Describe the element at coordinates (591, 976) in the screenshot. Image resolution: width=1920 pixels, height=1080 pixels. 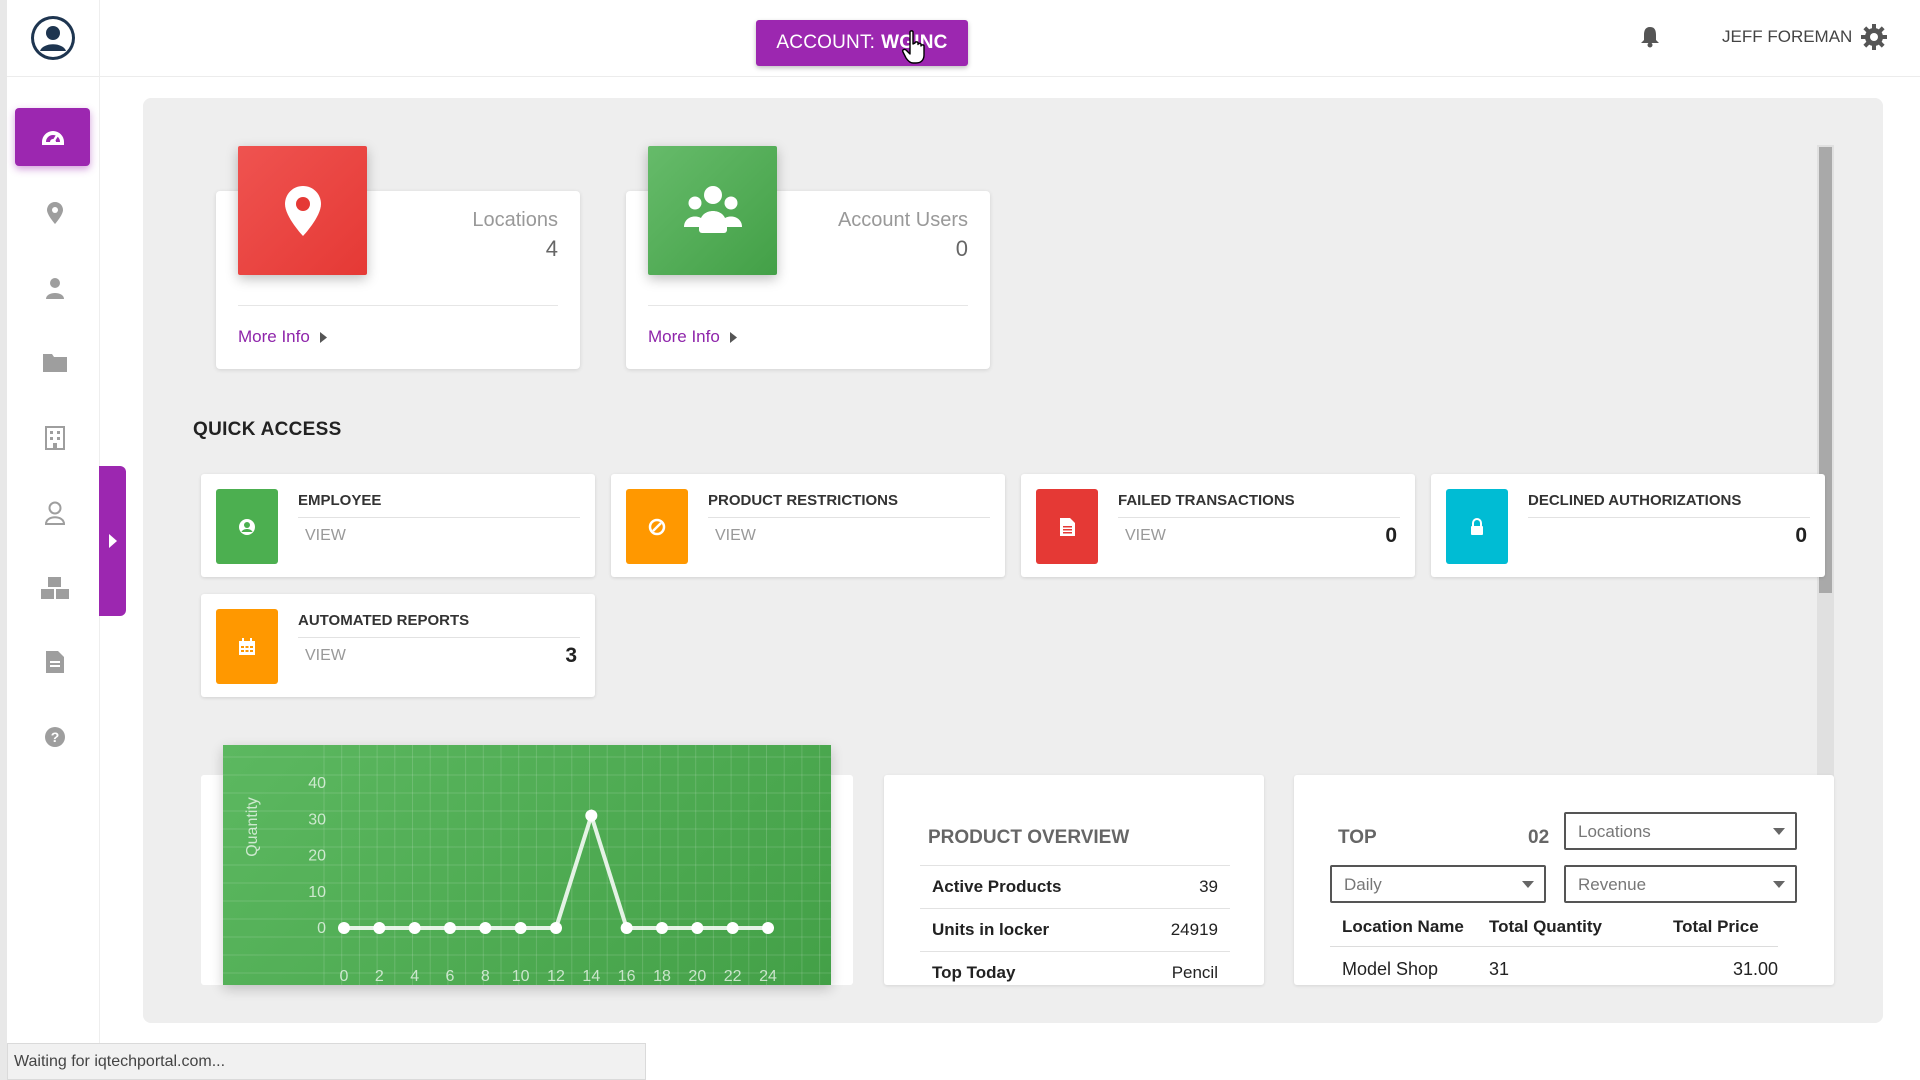
I see `x-tick-label: 14` at that location.